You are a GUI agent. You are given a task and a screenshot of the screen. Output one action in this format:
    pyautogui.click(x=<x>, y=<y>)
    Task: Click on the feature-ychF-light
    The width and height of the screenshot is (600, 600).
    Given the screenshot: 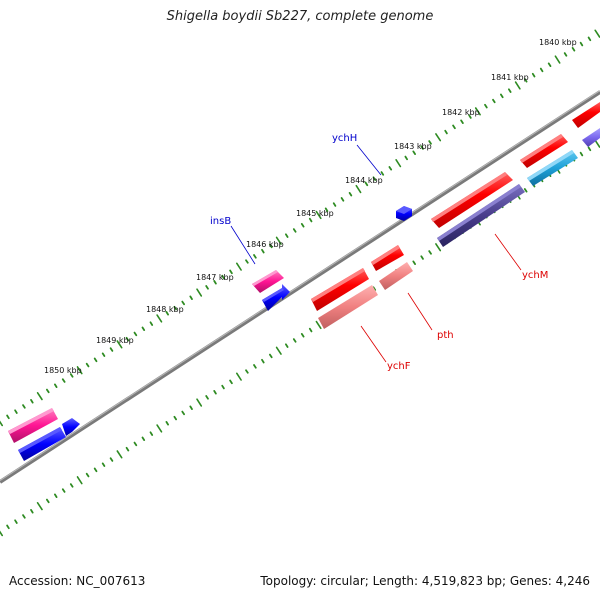 What is the action you would take?
    pyautogui.click(x=348, y=307)
    